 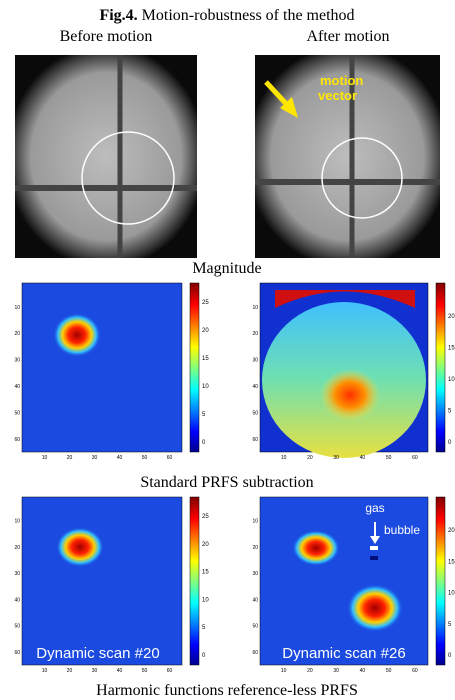 What do you see at coordinates (97, 653) in the screenshot?
I see `scan-label: Dynamic scan #20` at bounding box center [97, 653].